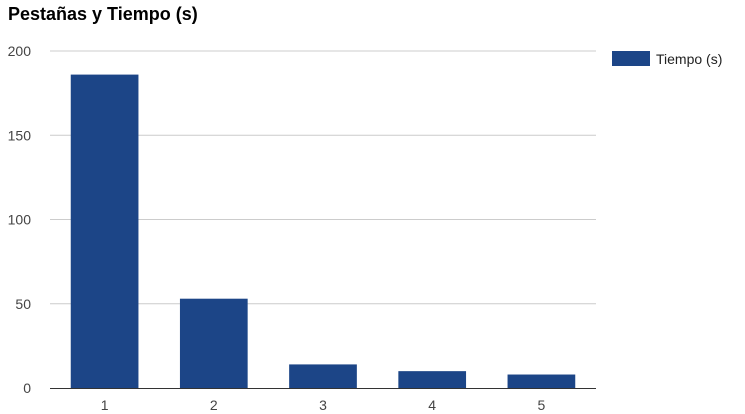  What do you see at coordinates (542, 405) in the screenshot?
I see `x-tick-label: 5` at bounding box center [542, 405].